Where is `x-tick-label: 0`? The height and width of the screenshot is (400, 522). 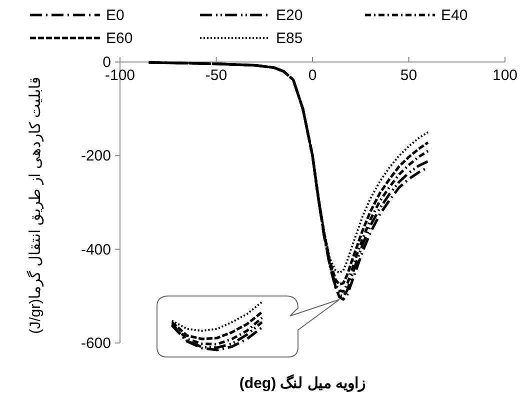 x-tick-label: 0 is located at coordinates (312, 75).